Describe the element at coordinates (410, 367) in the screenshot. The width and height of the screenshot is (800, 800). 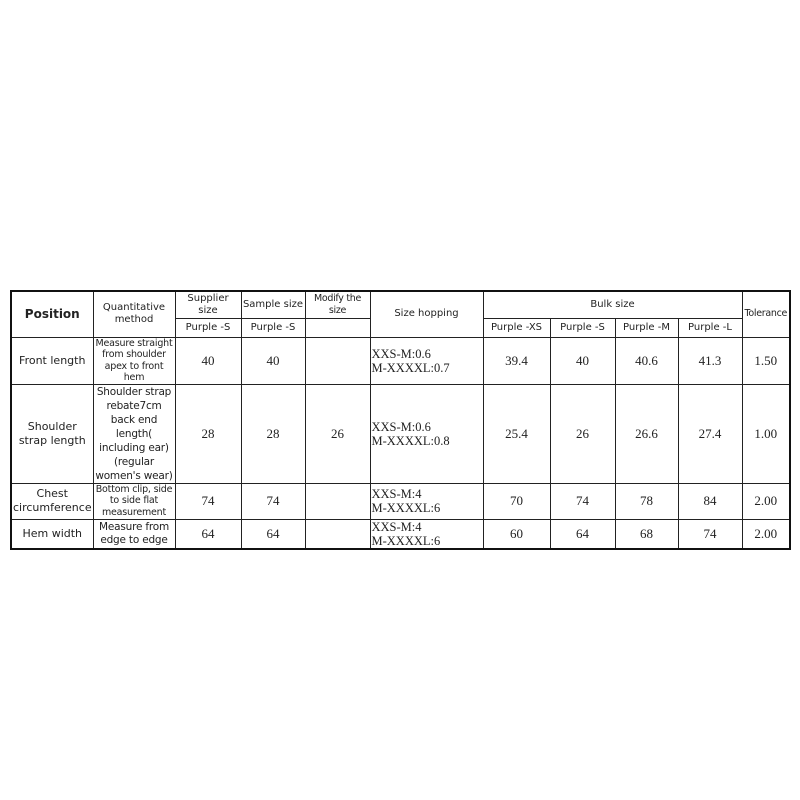
I see `hop-line: M-XXXXL:0.7` at that location.